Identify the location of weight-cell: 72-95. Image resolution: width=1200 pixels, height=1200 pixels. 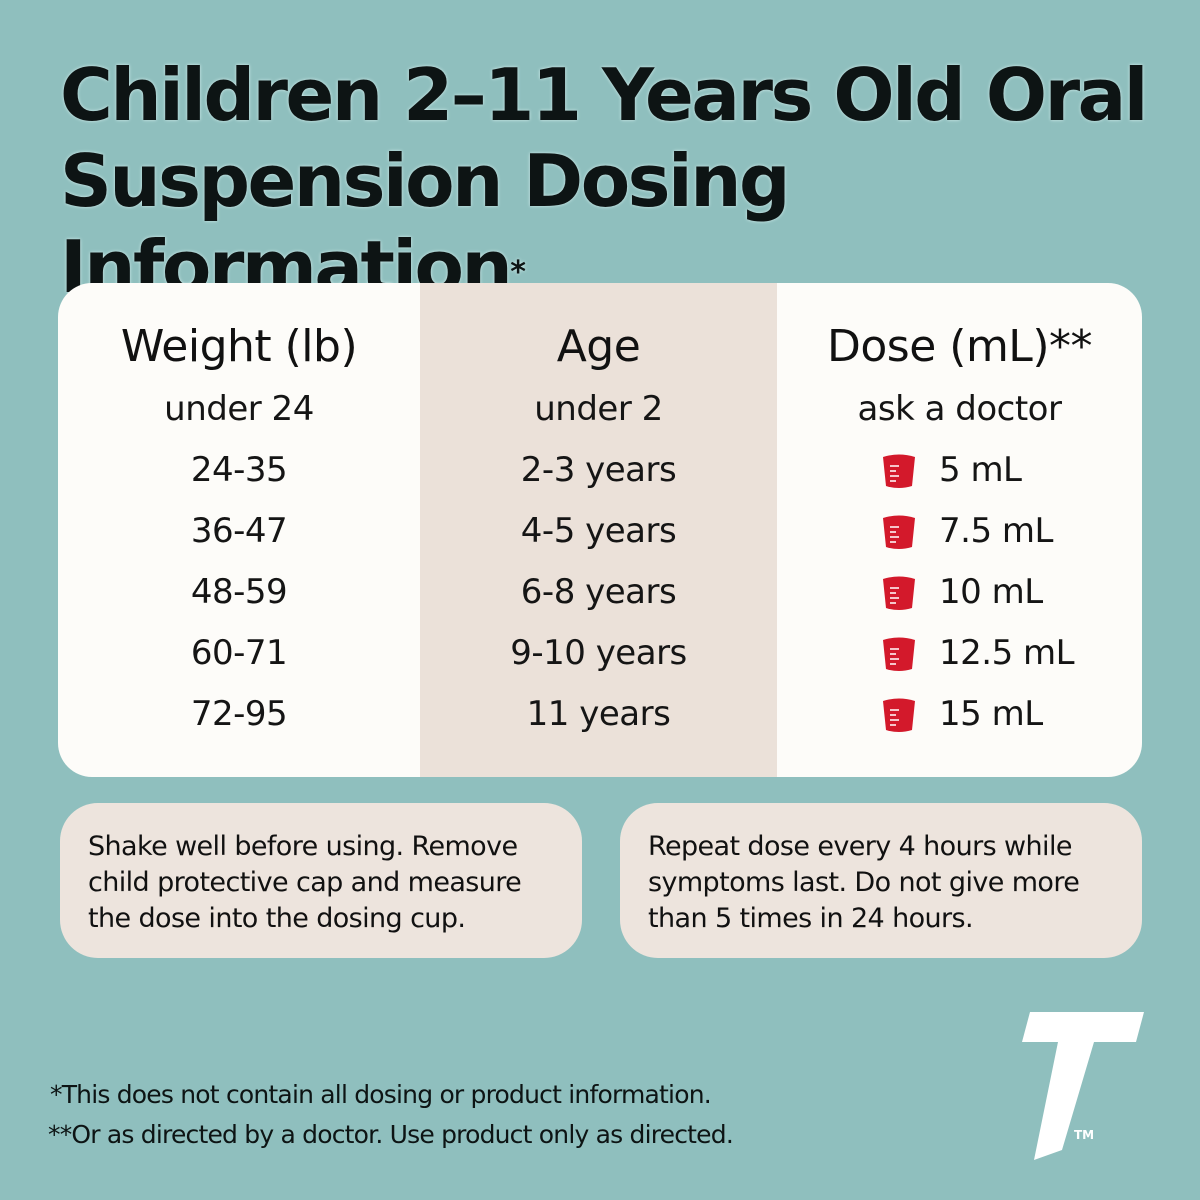
(239, 714).